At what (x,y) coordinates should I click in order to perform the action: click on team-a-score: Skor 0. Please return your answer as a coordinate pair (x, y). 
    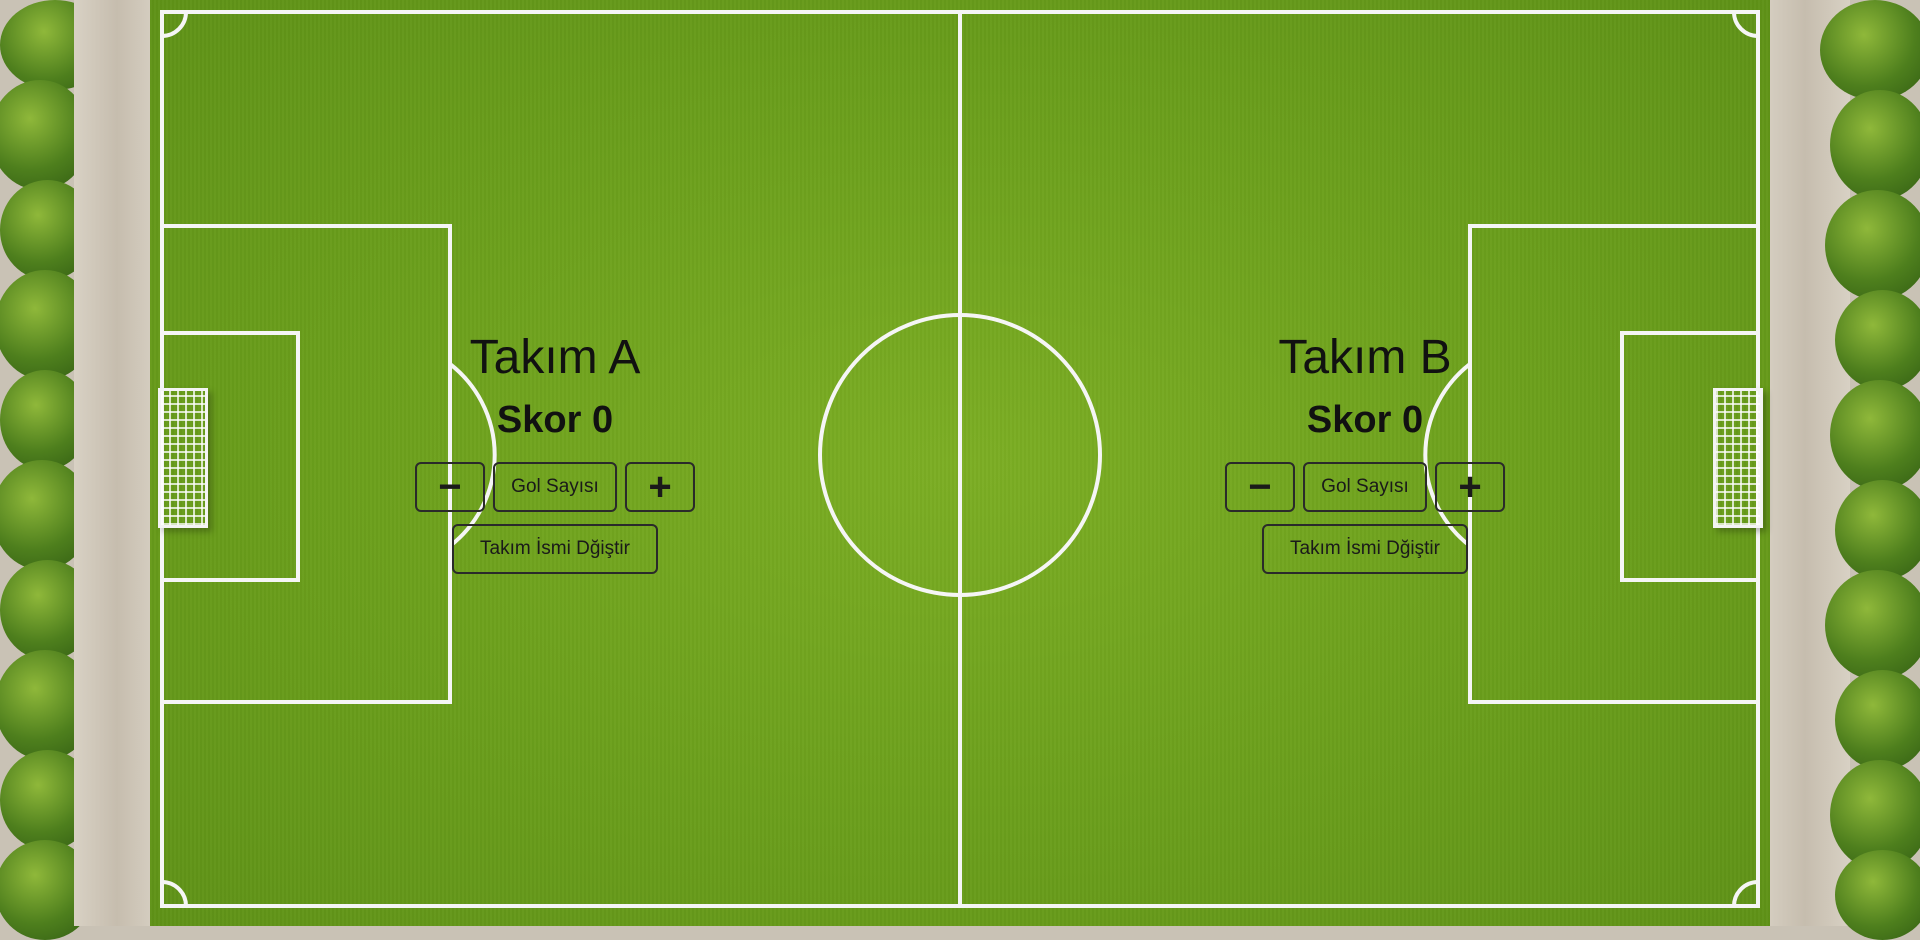
    Looking at the image, I should click on (555, 420).